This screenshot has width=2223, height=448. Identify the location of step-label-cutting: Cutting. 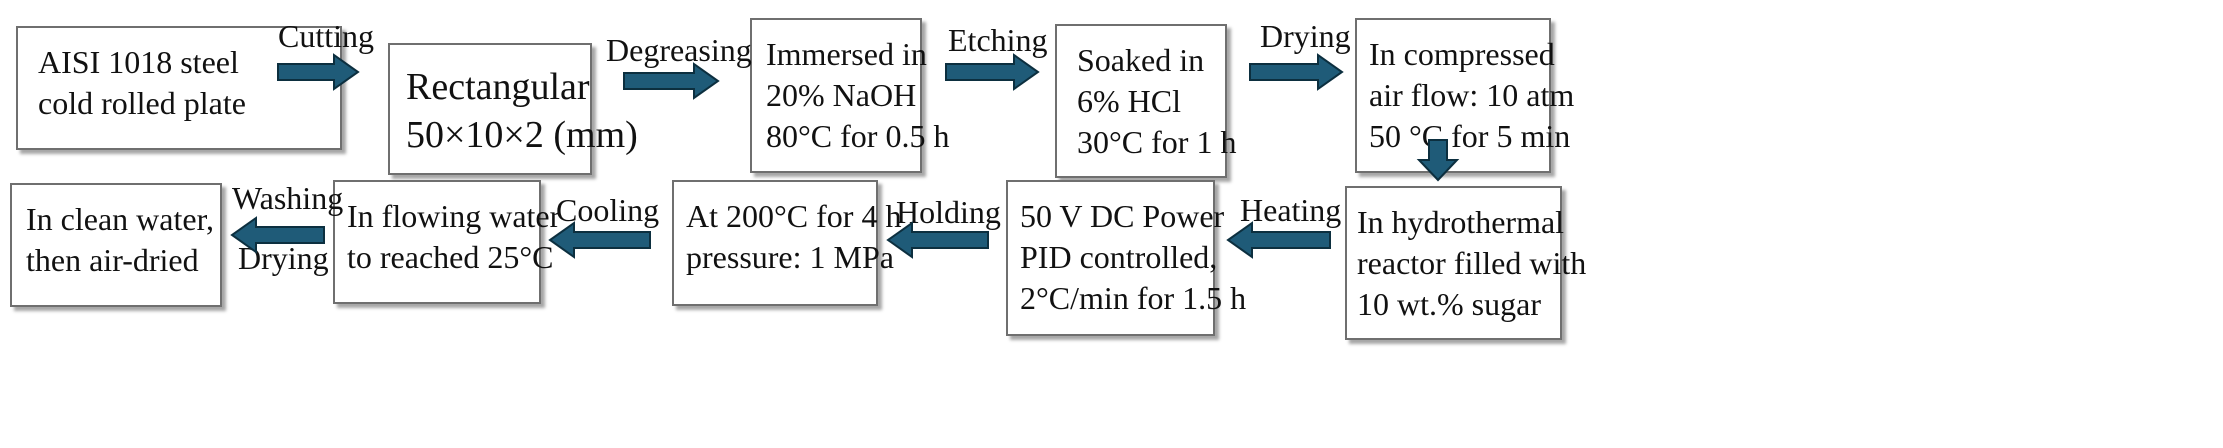
(326, 36).